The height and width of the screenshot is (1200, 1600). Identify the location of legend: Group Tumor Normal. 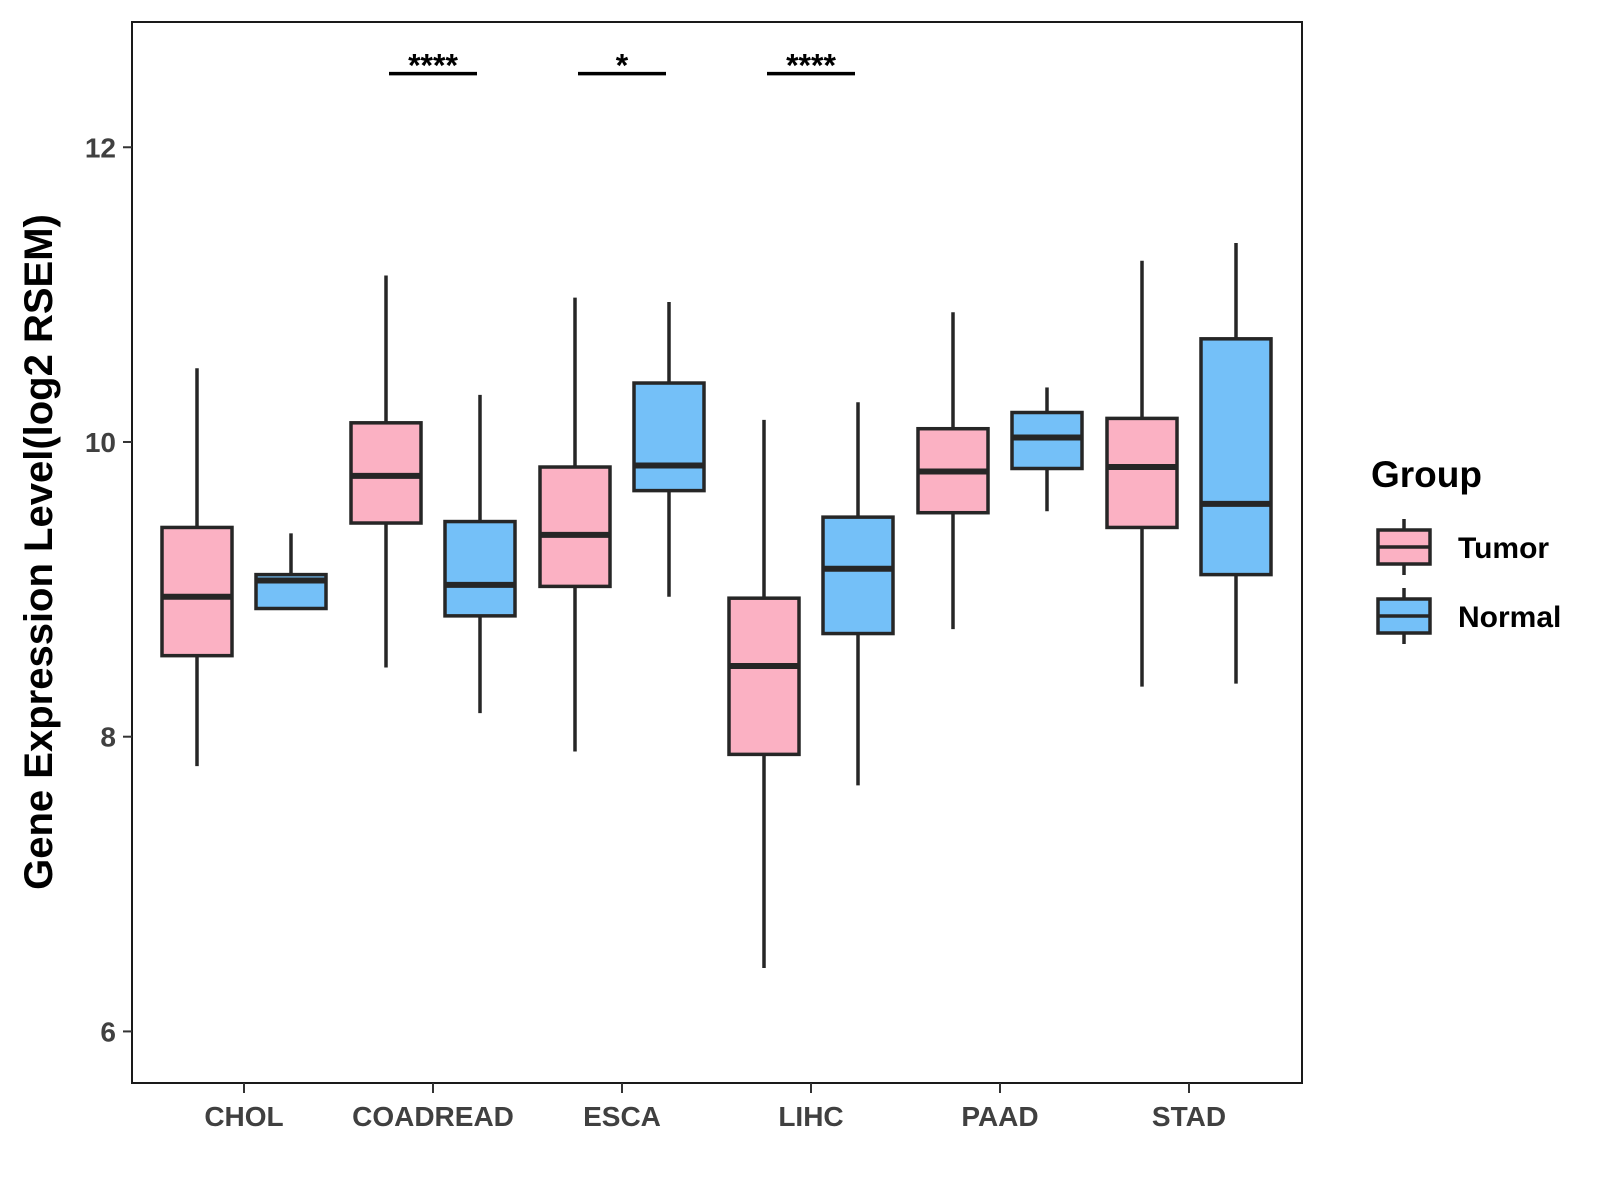
(1466, 549).